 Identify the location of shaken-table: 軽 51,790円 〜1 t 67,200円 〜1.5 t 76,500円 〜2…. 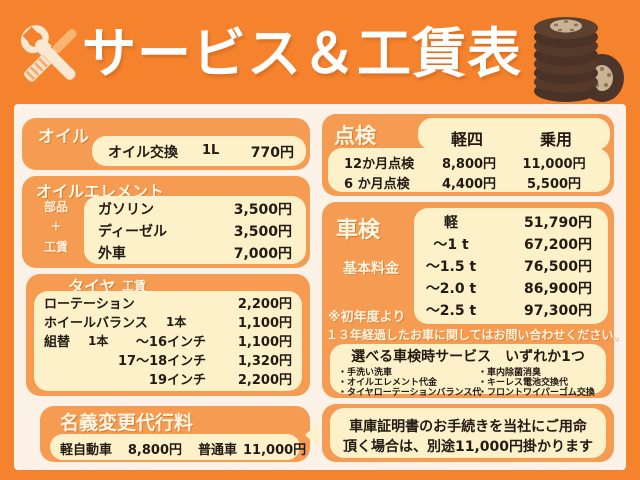
(511, 266).